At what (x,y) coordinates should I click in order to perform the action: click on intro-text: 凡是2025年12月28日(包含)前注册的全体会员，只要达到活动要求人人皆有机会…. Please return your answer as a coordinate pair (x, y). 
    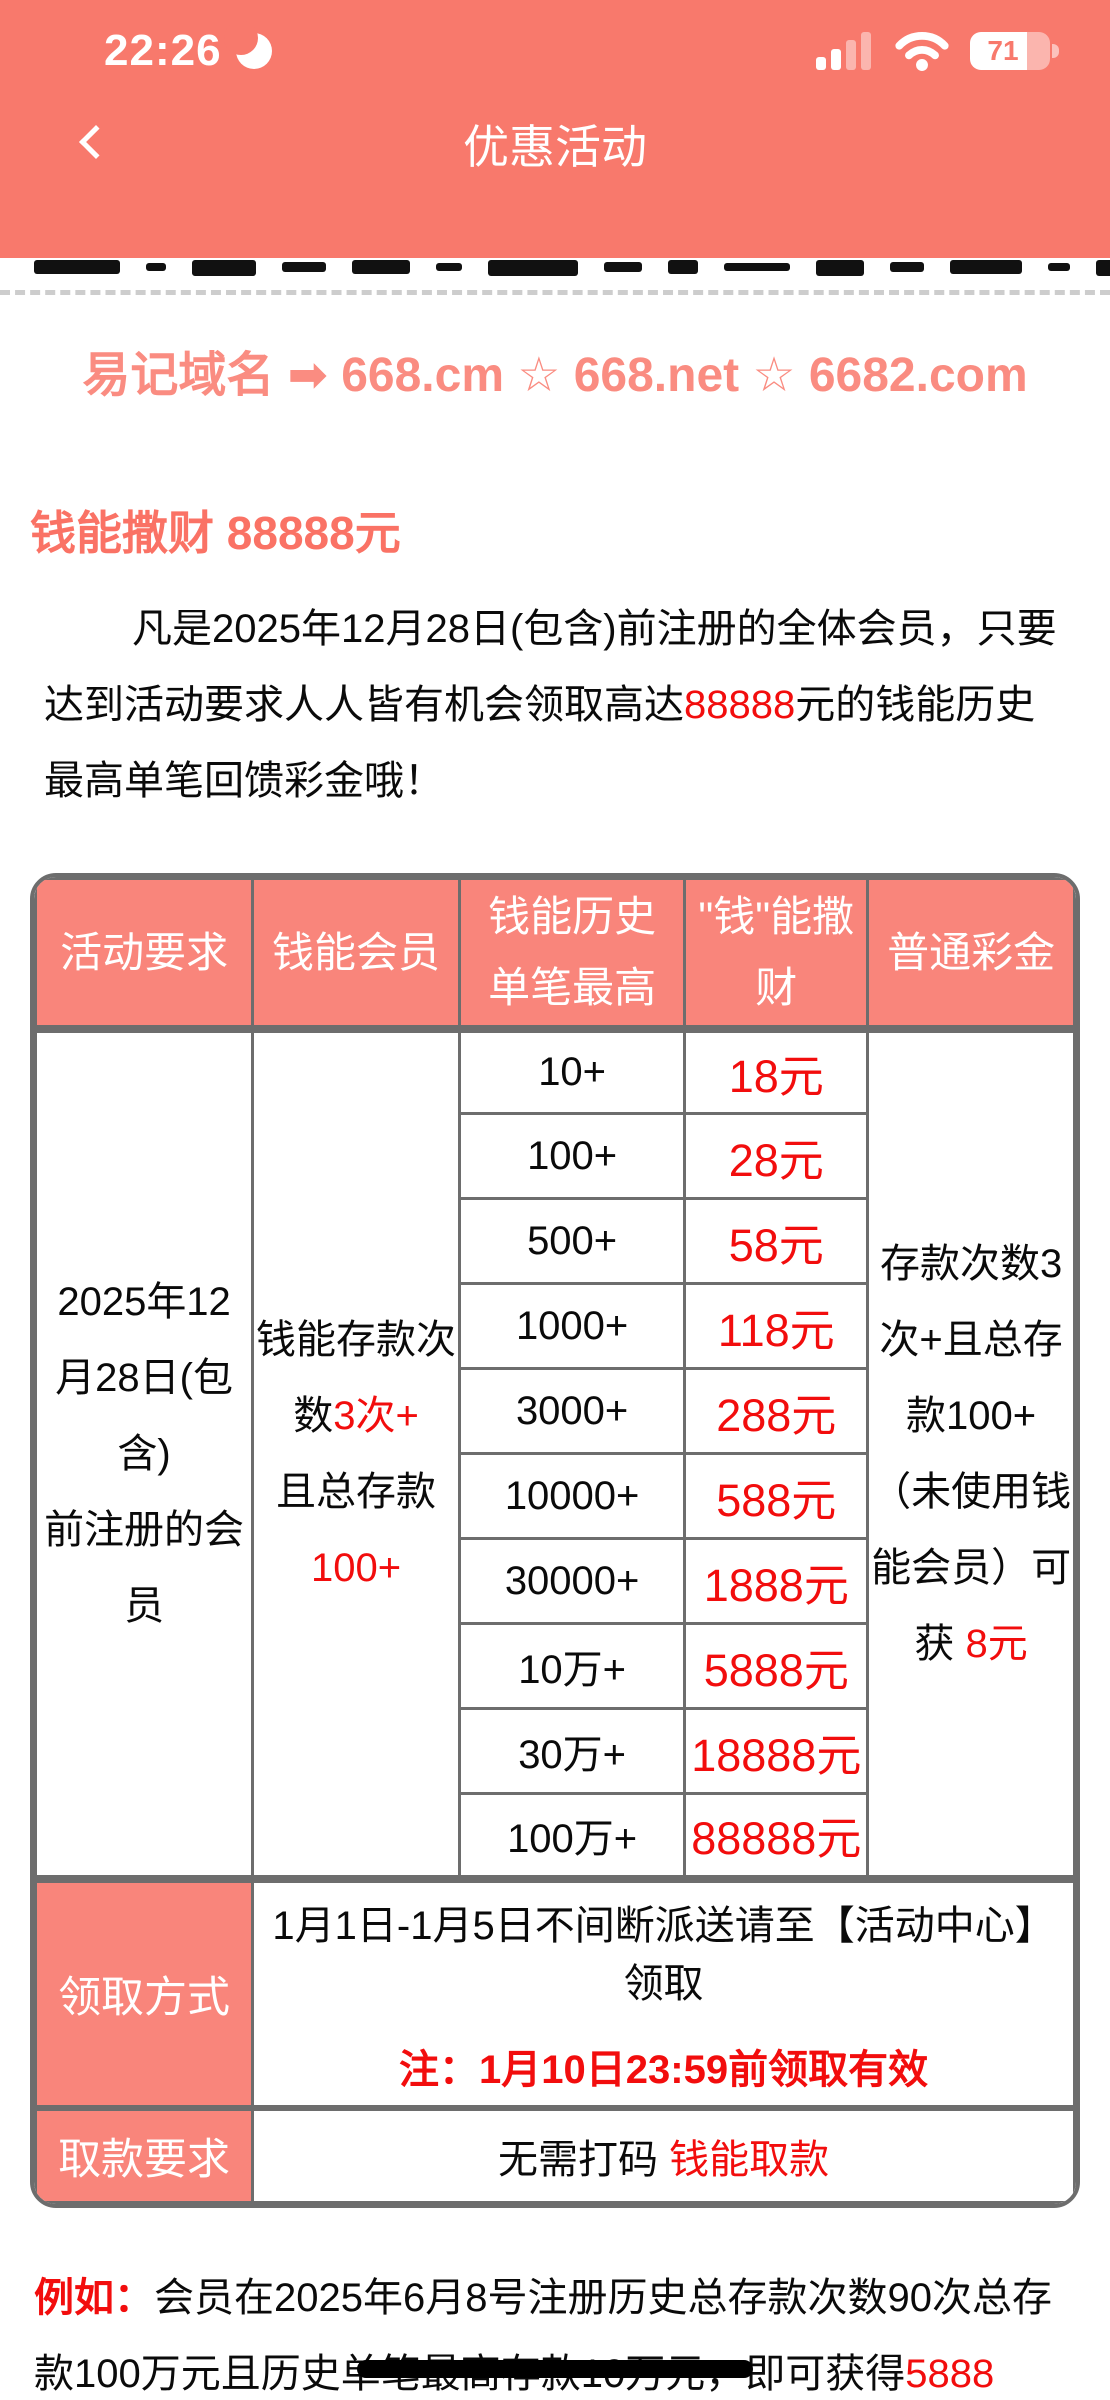
    Looking at the image, I should click on (550, 667).